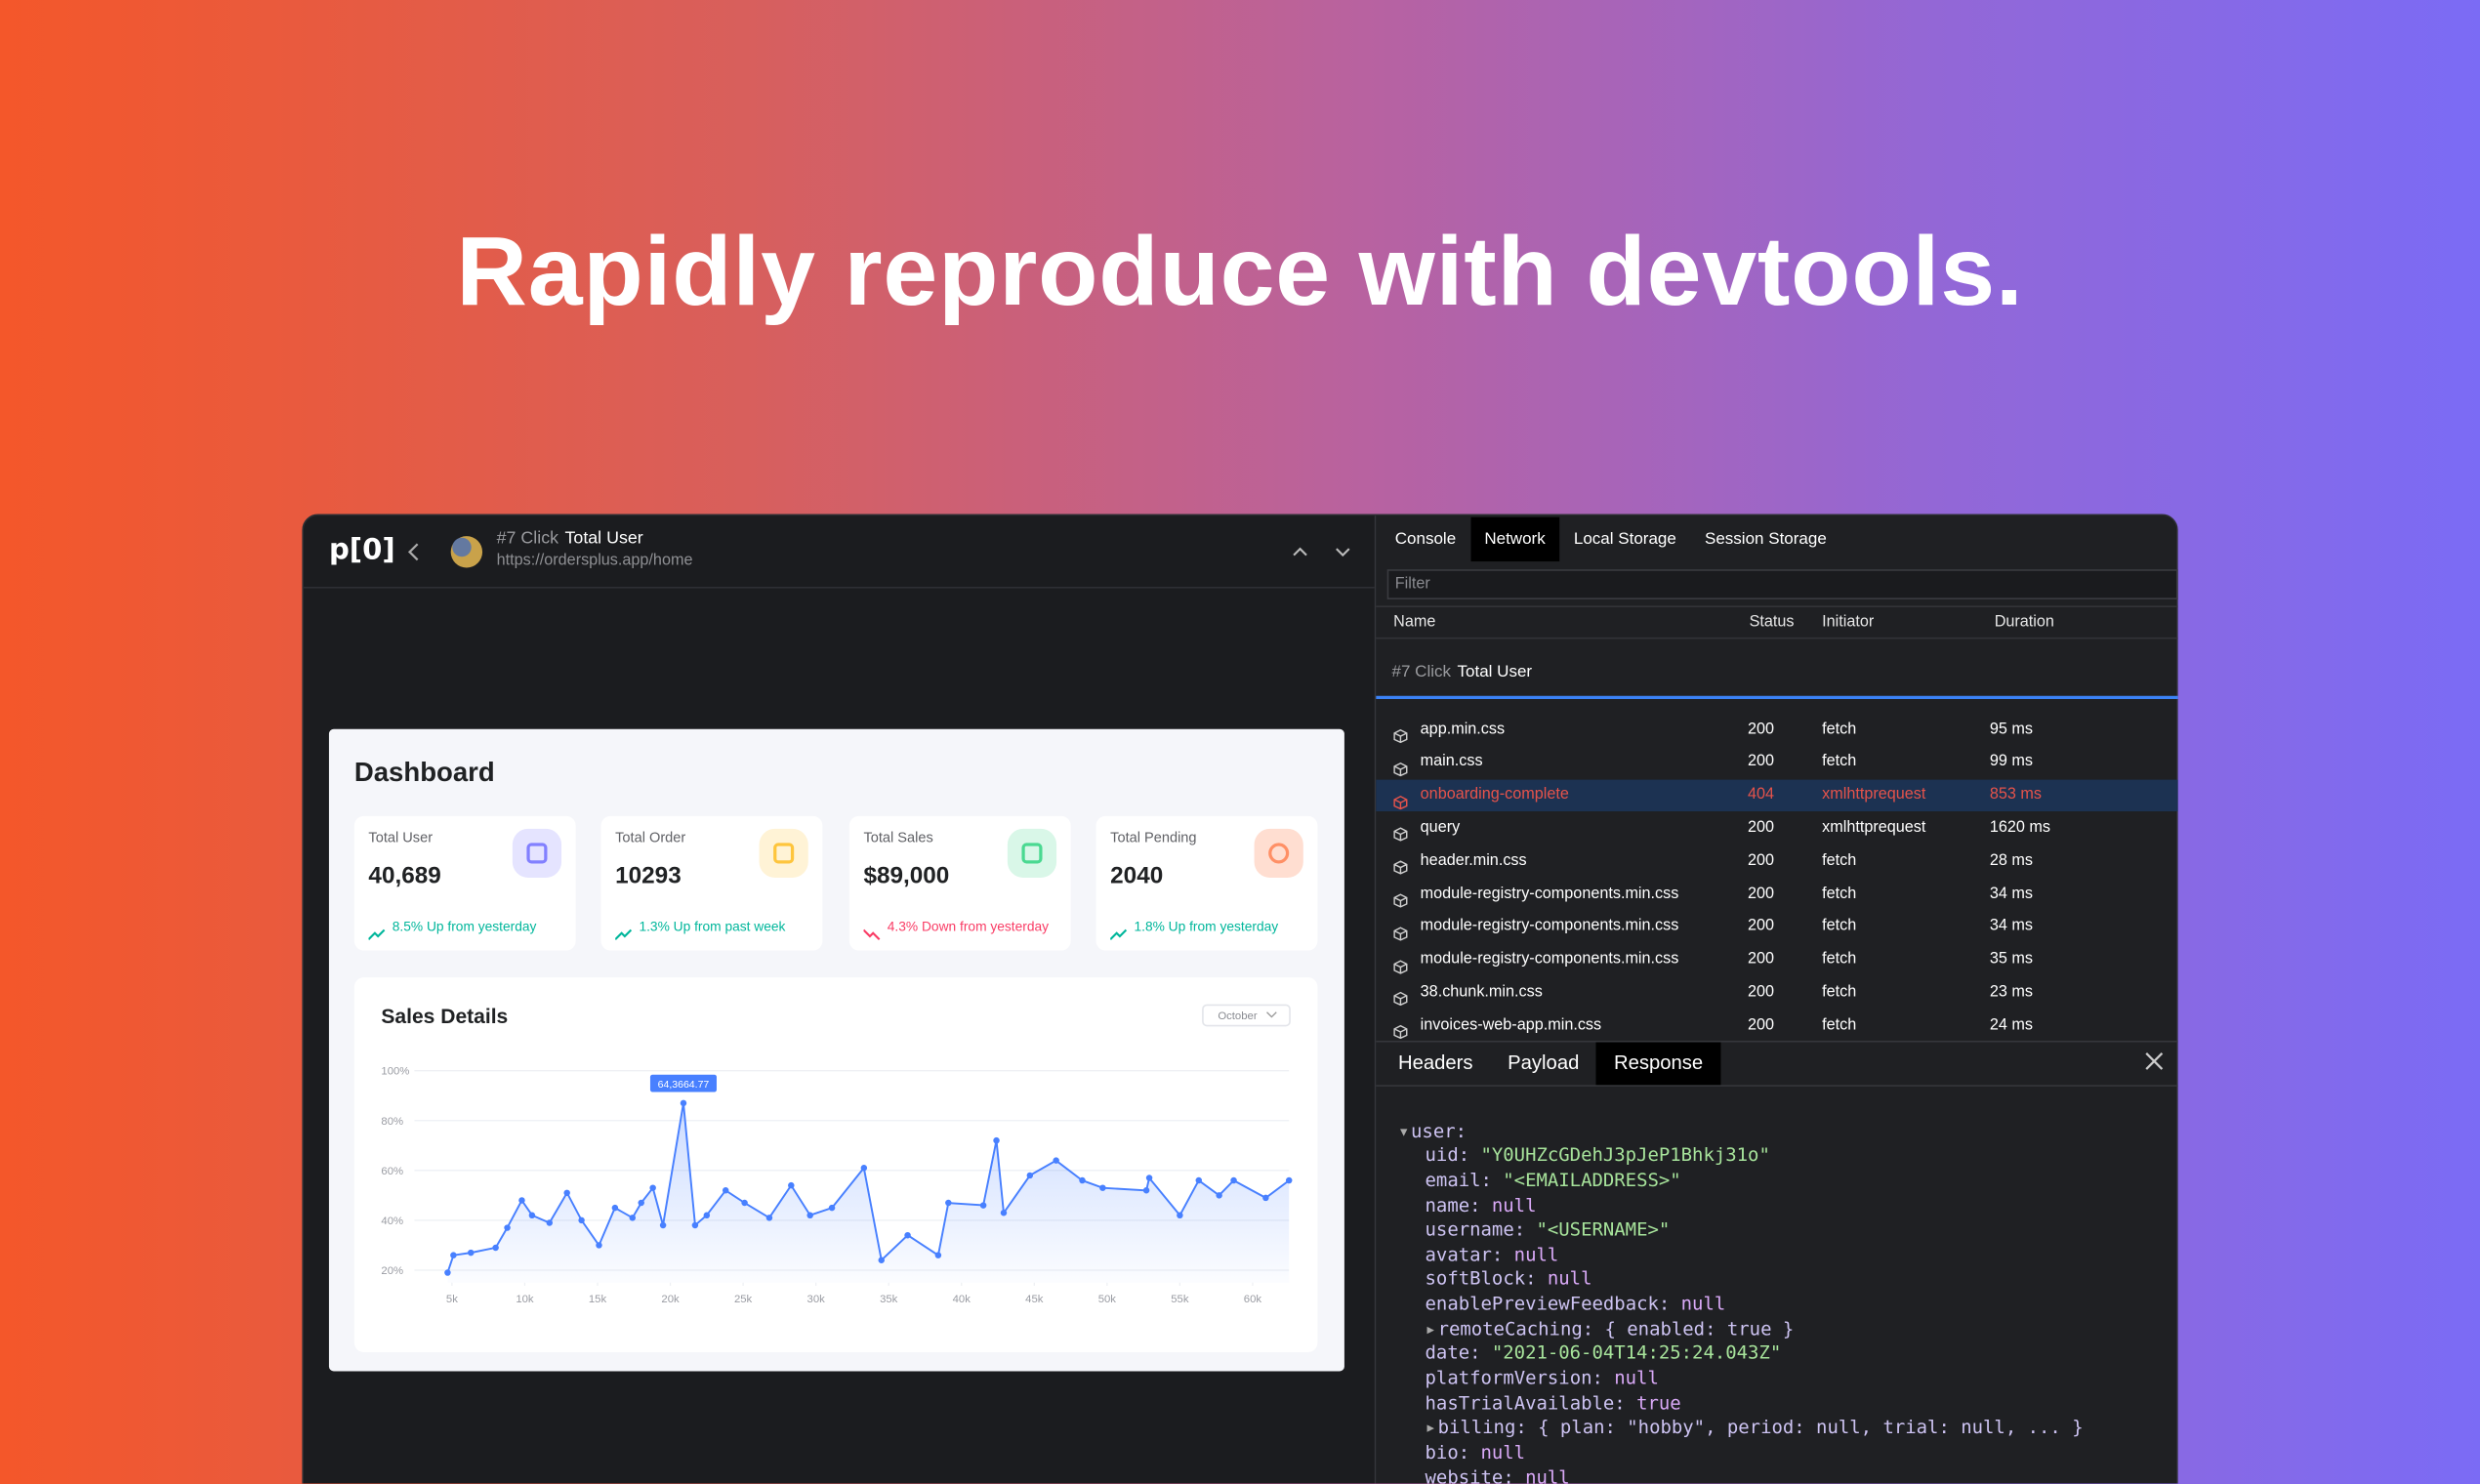  I want to click on close-button, so click(2154, 1061).